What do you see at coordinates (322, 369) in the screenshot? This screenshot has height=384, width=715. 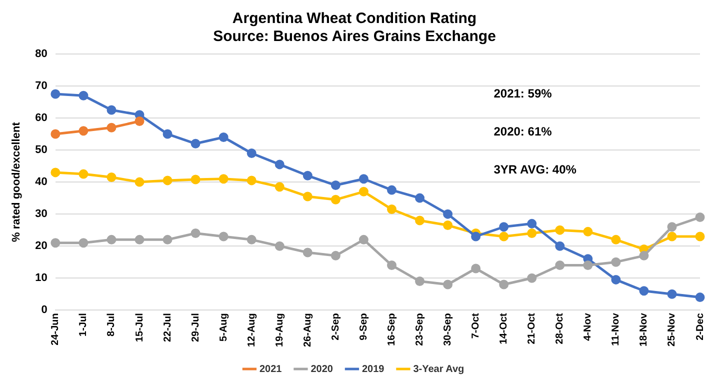 I see `legend-label: 2020` at bounding box center [322, 369].